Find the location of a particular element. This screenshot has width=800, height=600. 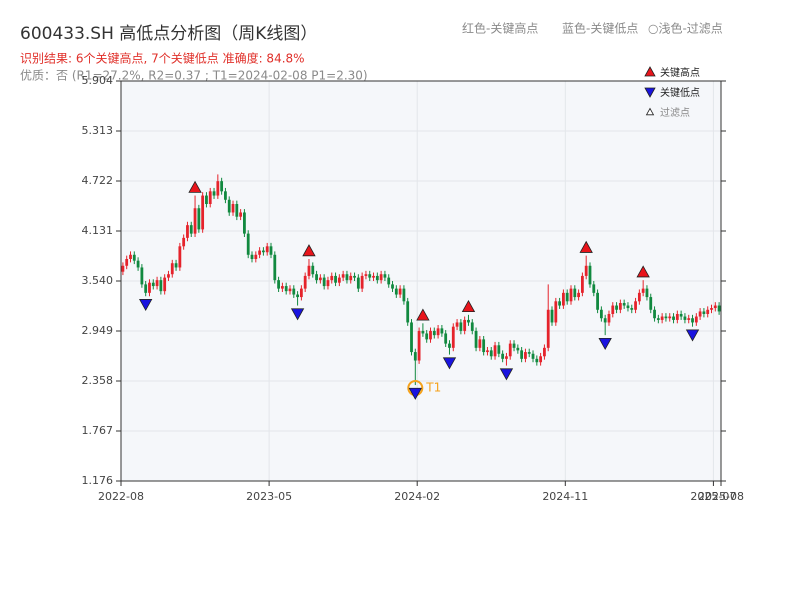

x-tick-label: 2025-07 is located at coordinates (713, 496).